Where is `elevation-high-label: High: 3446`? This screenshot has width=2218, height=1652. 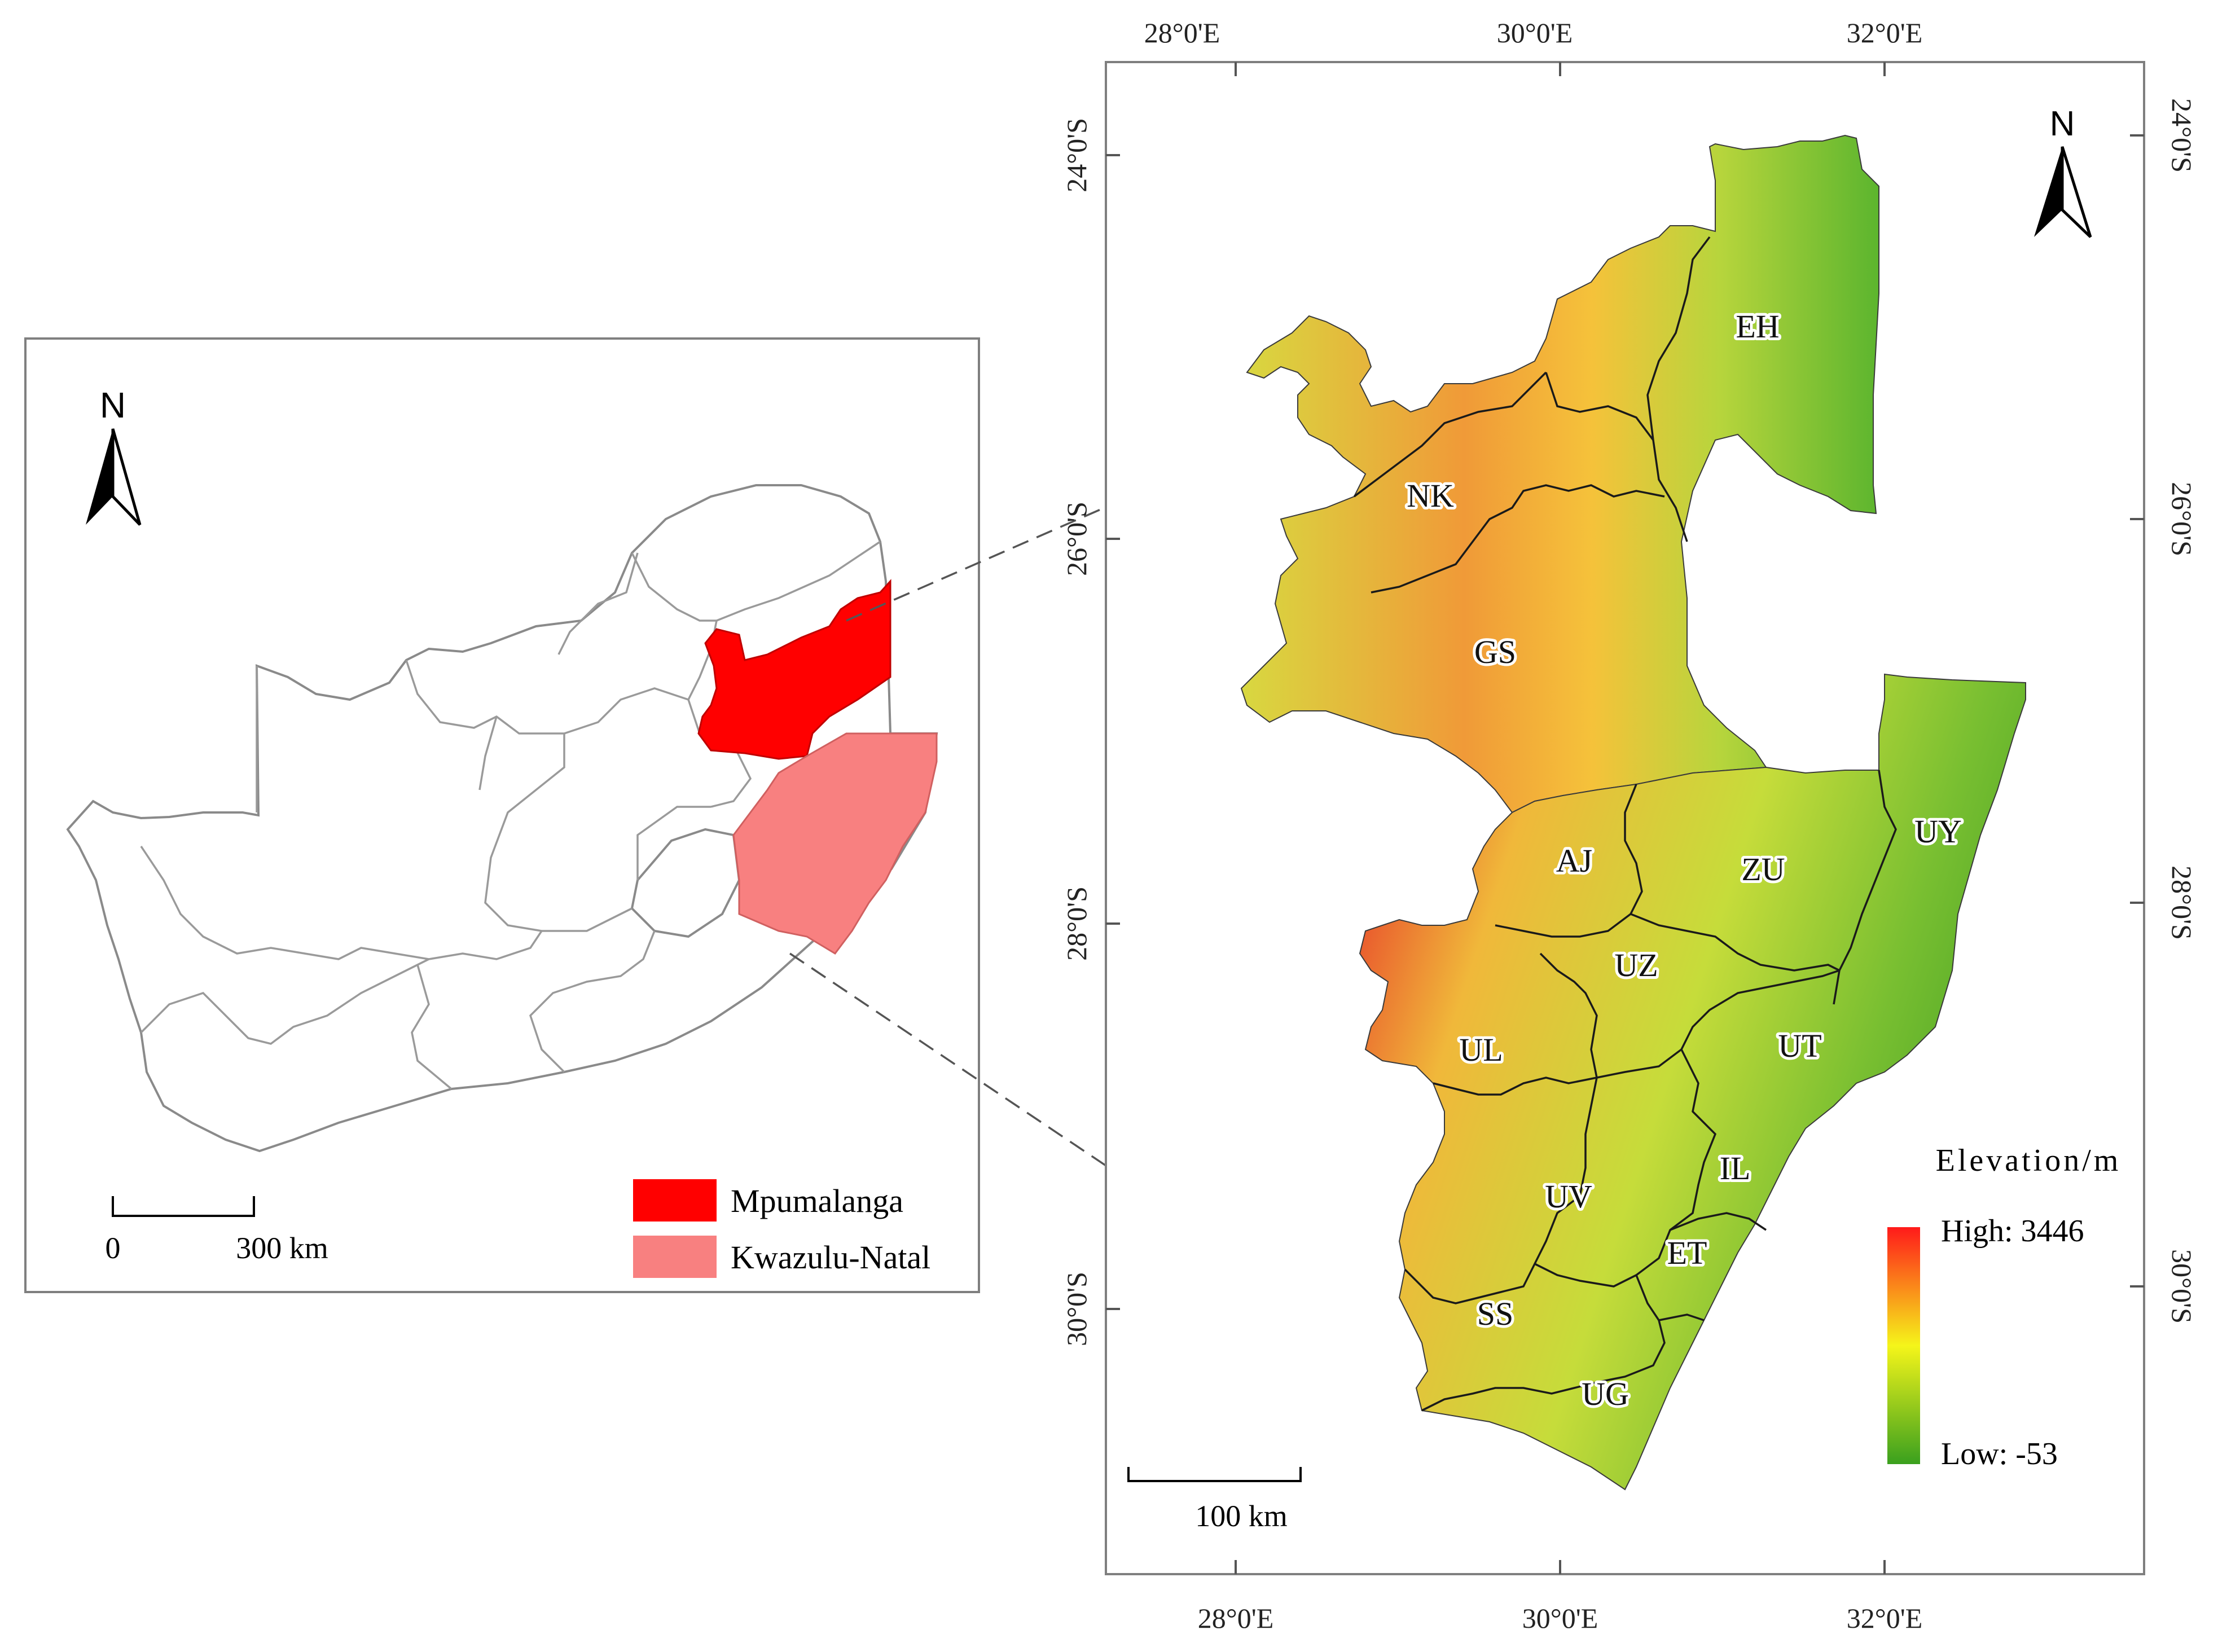
elevation-high-label: High: 3446 is located at coordinates (2012, 1231).